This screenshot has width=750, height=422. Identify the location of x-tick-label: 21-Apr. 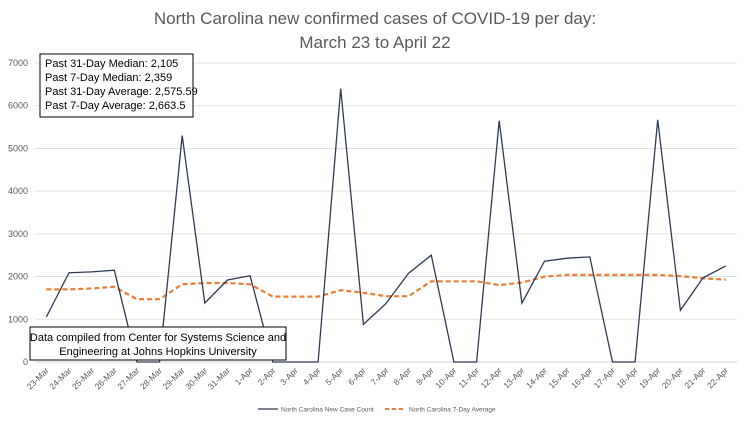
(694, 377).